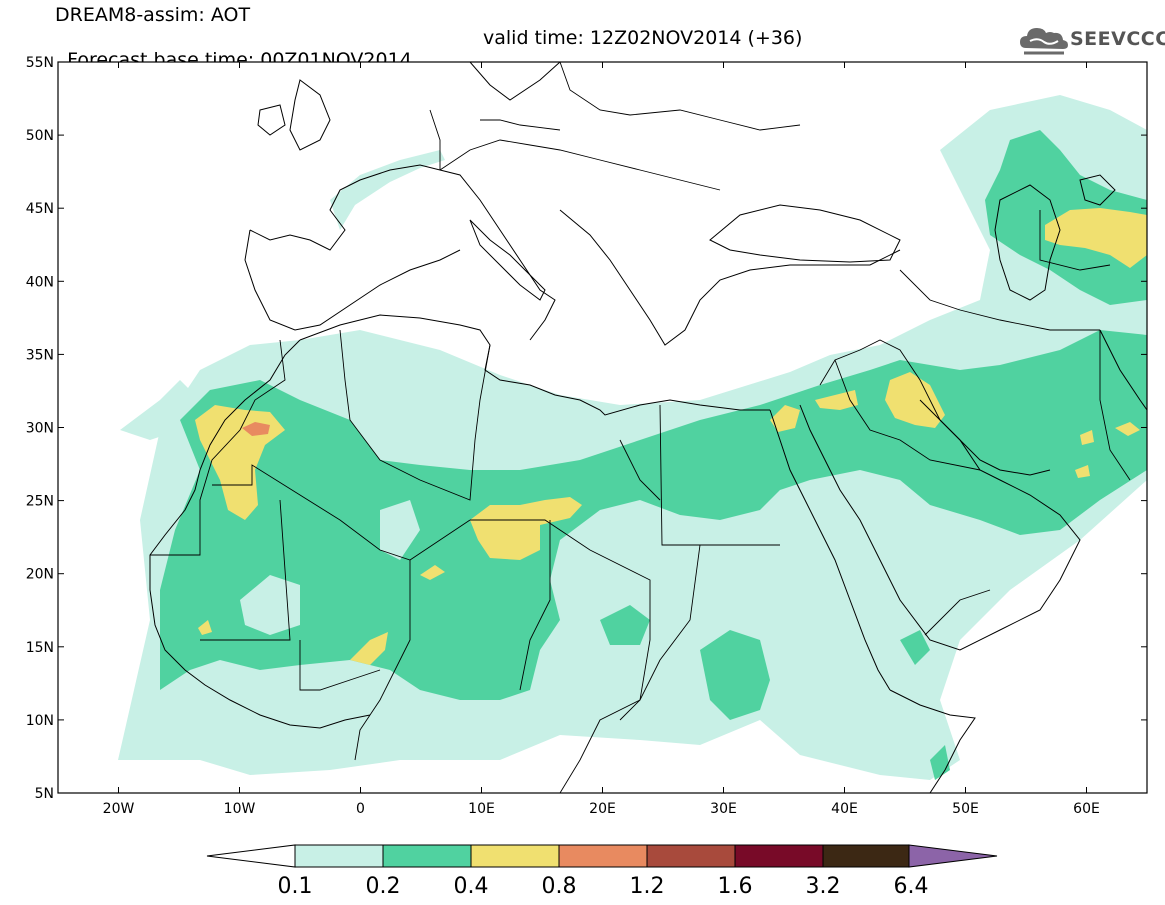 Image resolution: width=1165 pixels, height=905 pixels. What do you see at coordinates (471, 886) in the screenshot?
I see `colorbar-label: 0.4` at bounding box center [471, 886].